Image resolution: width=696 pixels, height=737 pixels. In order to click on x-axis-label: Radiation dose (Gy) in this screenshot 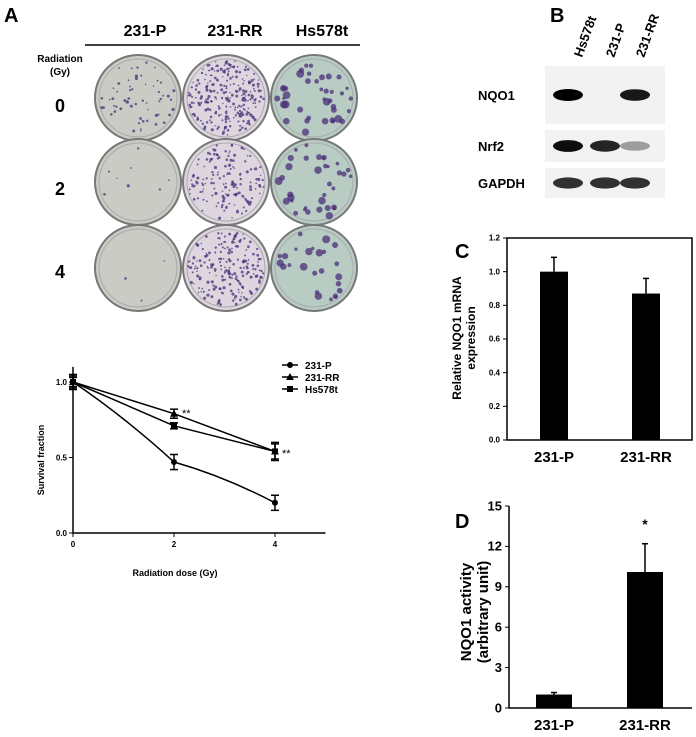, I will do `click(174, 573)`.